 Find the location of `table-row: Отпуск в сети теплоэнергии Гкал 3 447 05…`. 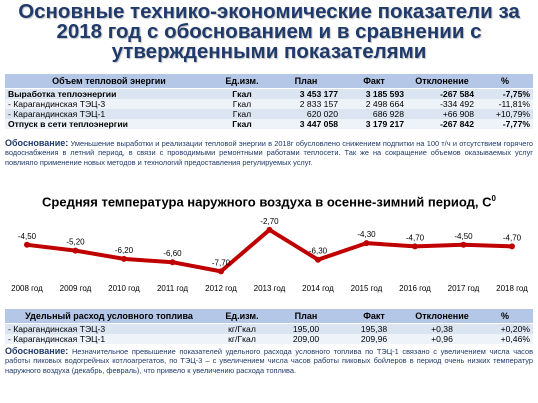

table-row: Отпуск в сети теплоэнергии Гкал 3 447 05… is located at coordinates (269, 124).